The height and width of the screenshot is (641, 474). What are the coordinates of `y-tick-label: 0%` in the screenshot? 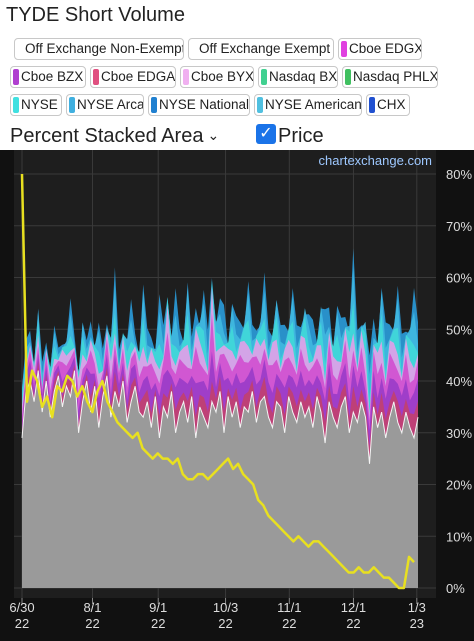 It's located at (455, 588).